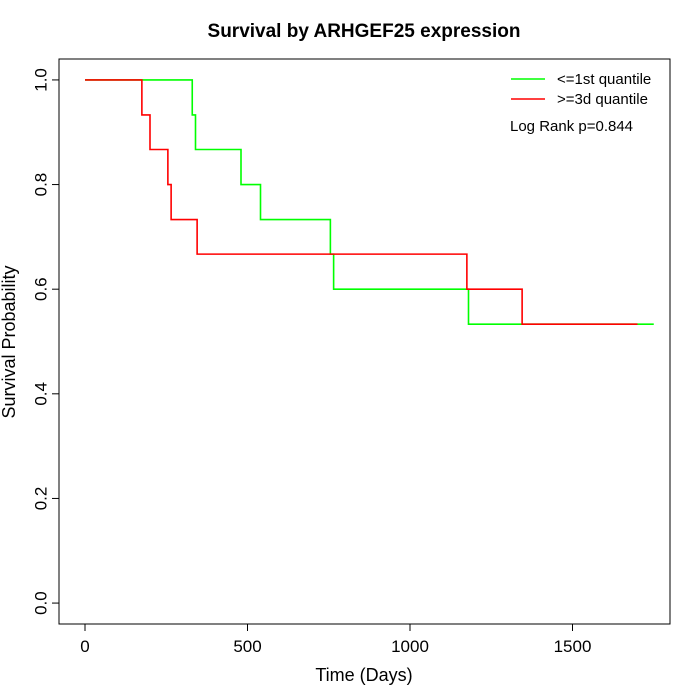 The image size is (700, 700). What do you see at coordinates (336, 639) in the screenshot?
I see `x-axis: 0 500 1000 1500` at bounding box center [336, 639].